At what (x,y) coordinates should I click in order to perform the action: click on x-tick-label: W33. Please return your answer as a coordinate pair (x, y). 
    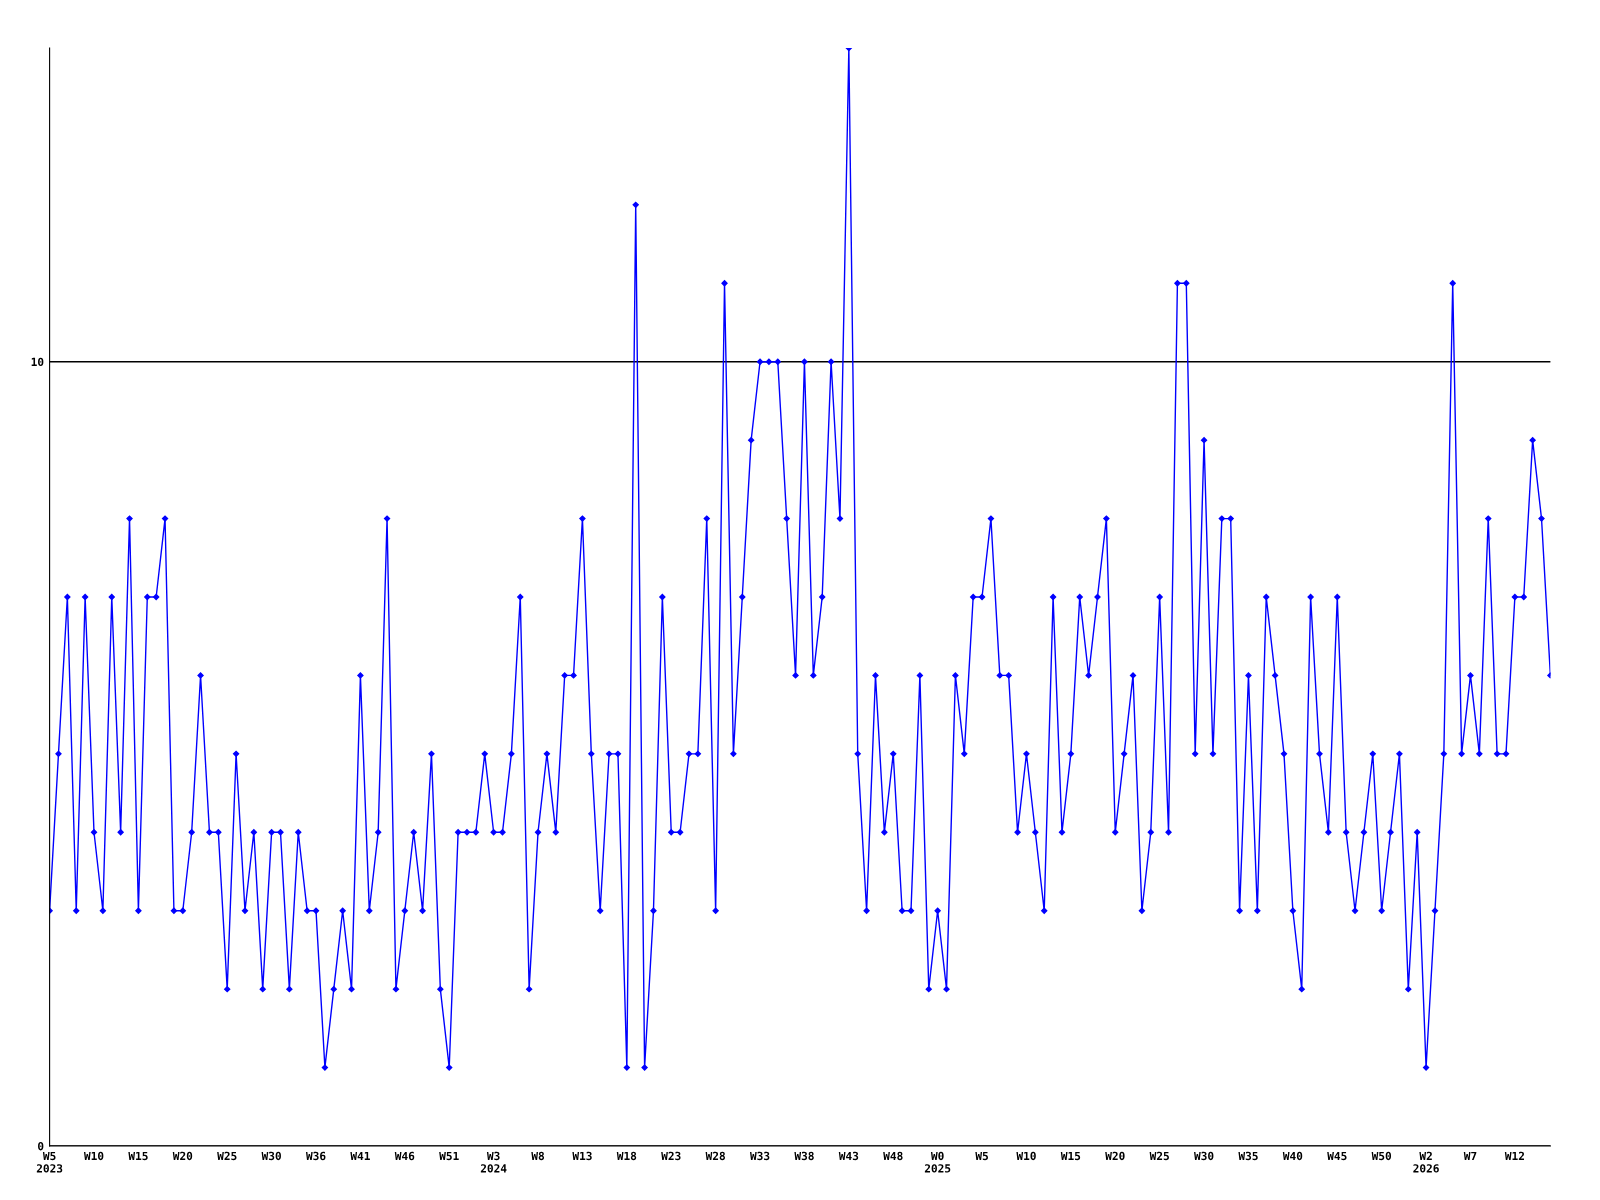
    Looking at the image, I should click on (760, 1156).